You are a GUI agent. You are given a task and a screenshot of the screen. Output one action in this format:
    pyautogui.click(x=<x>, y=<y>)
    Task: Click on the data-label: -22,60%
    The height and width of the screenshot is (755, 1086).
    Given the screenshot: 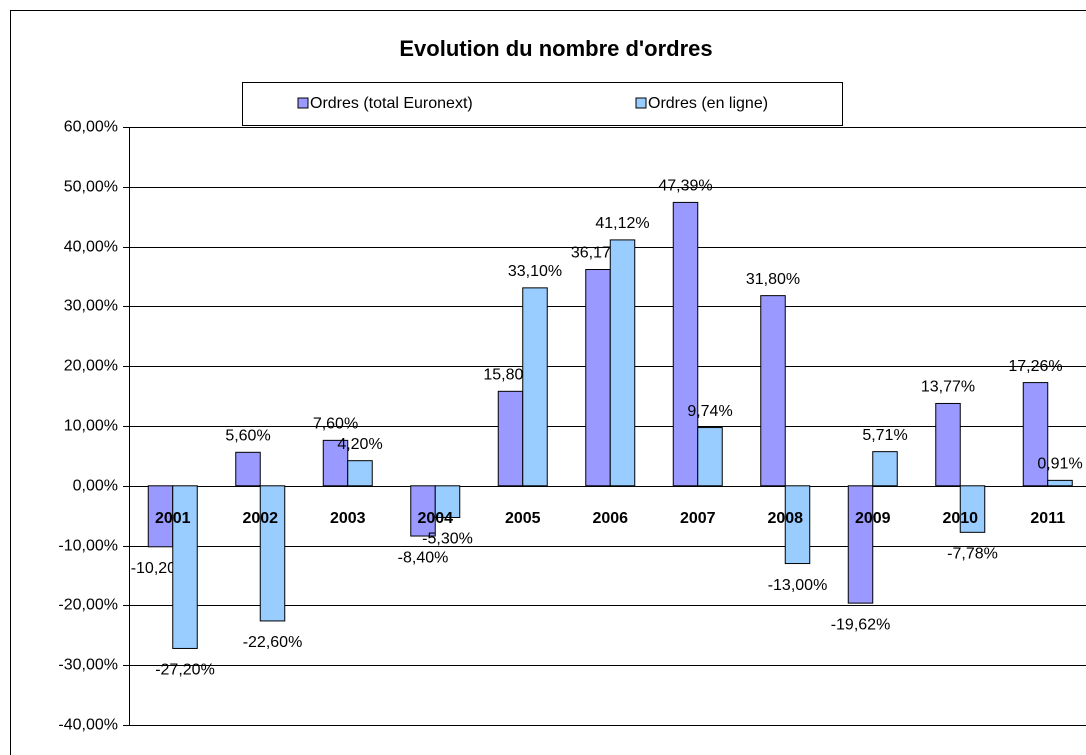 What is the action you would take?
    pyautogui.click(x=273, y=642)
    